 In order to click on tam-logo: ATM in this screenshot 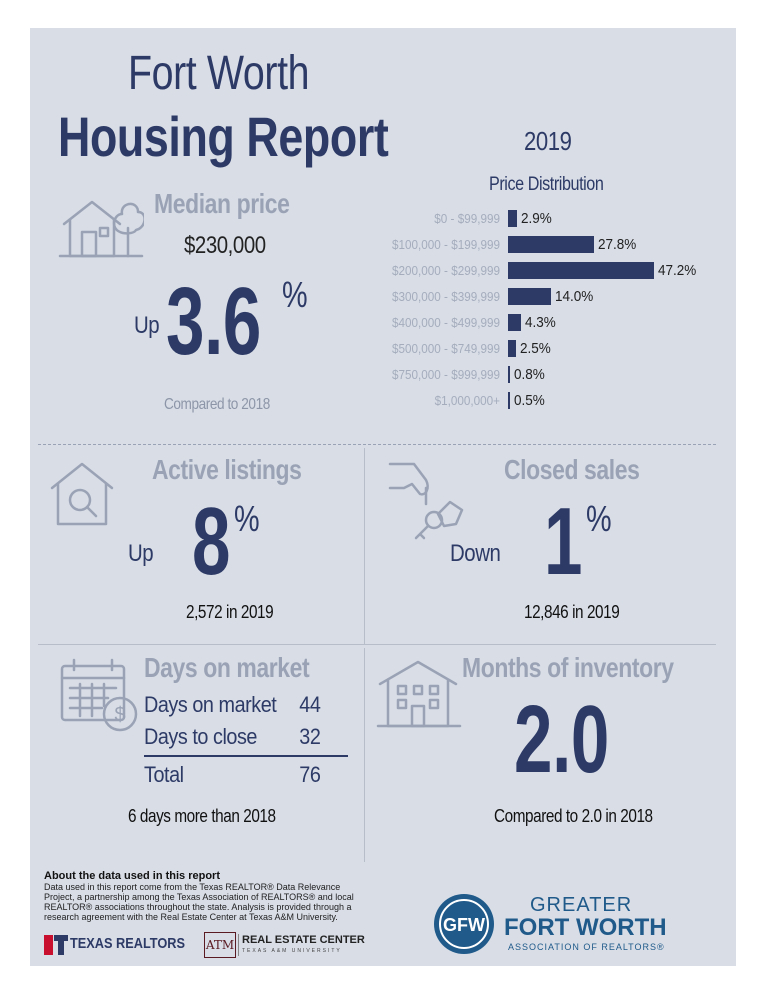, I will do `click(220, 945)`.